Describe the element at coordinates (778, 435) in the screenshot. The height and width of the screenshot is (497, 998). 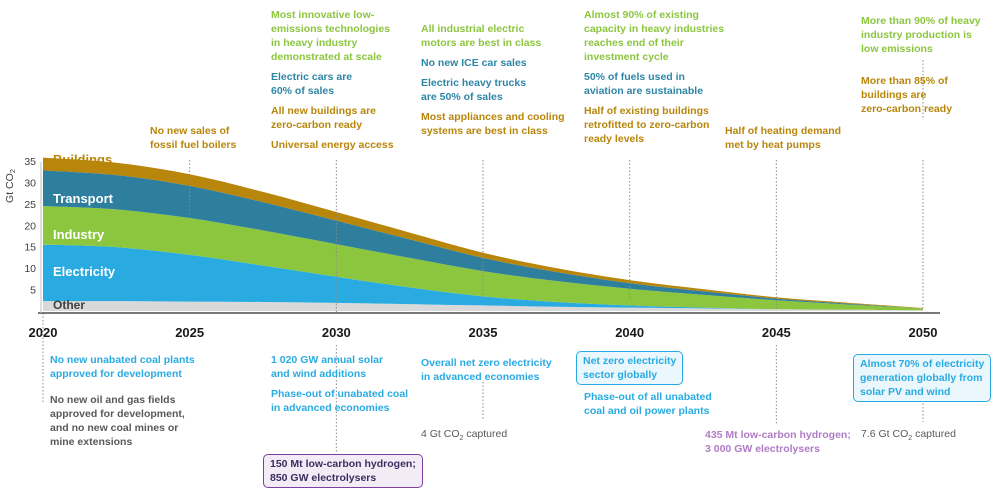
I see `annotation-line: 435 Mt low-carbon hydrogen;` at that location.